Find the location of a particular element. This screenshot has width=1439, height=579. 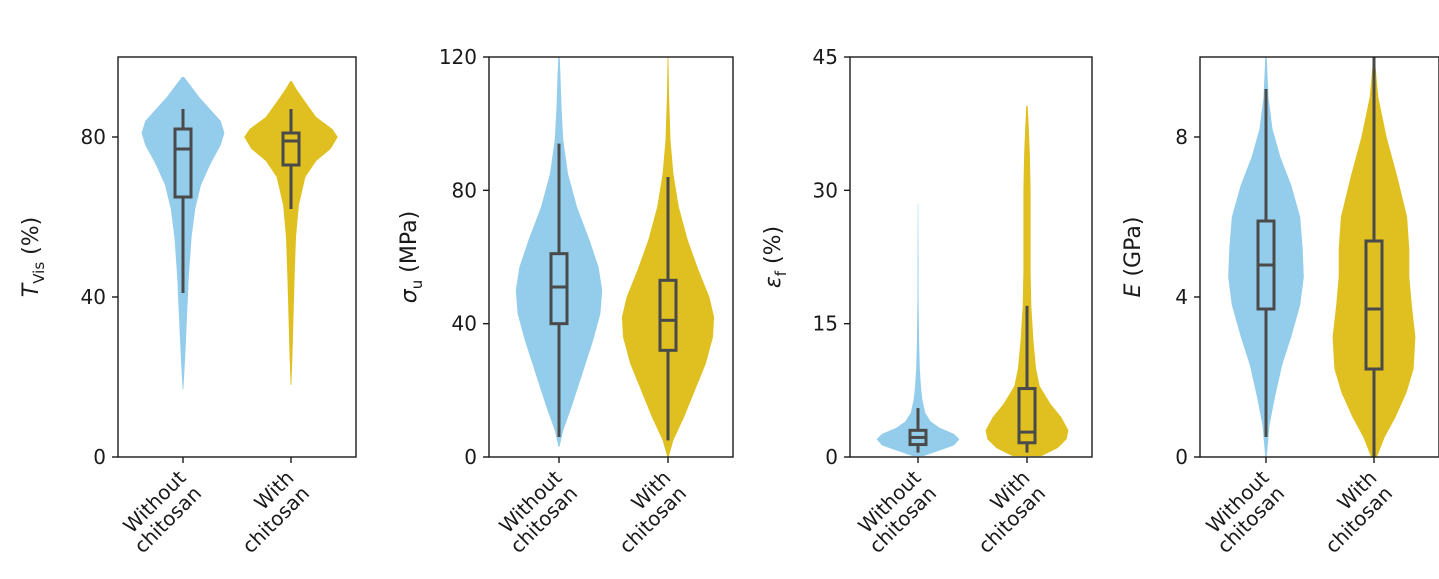

y-tick-label: 45 is located at coordinates (825, 57).